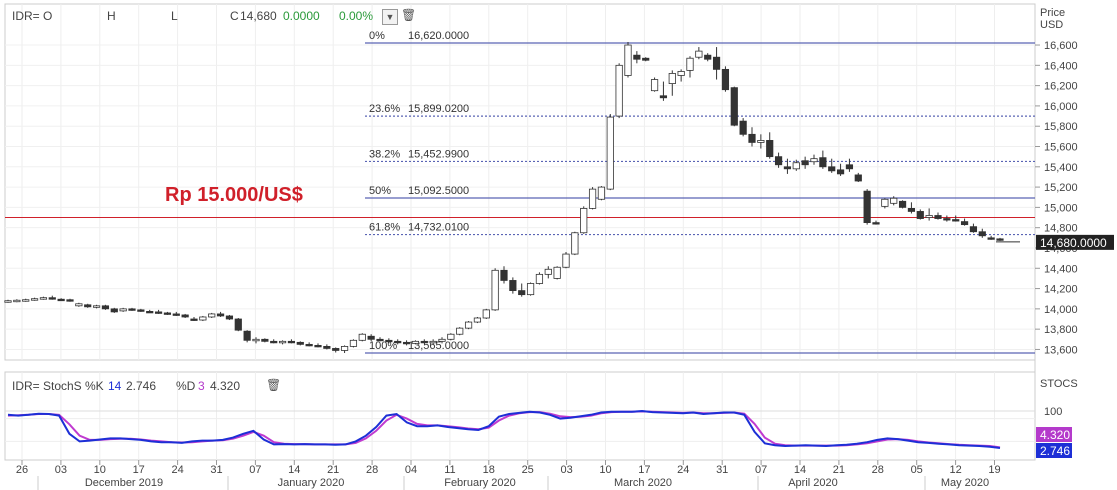 This screenshot has width=1117, height=490. I want to click on stoch-trash-icon: 🗑, so click(274, 385).